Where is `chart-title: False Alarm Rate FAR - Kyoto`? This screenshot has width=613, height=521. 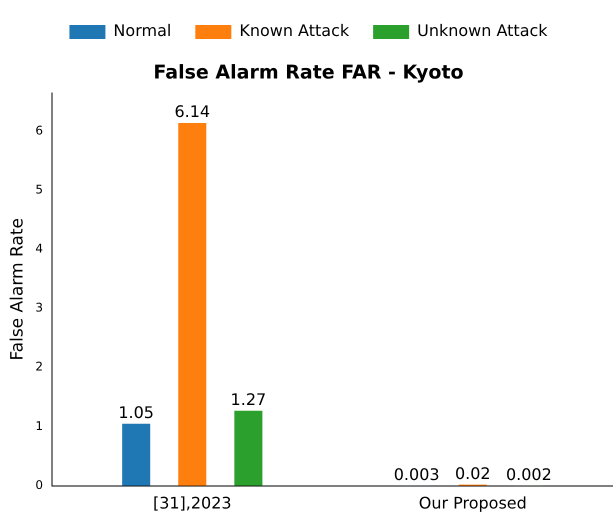
chart-title: False Alarm Rate FAR - Kyoto is located at coordinates (308, 72).